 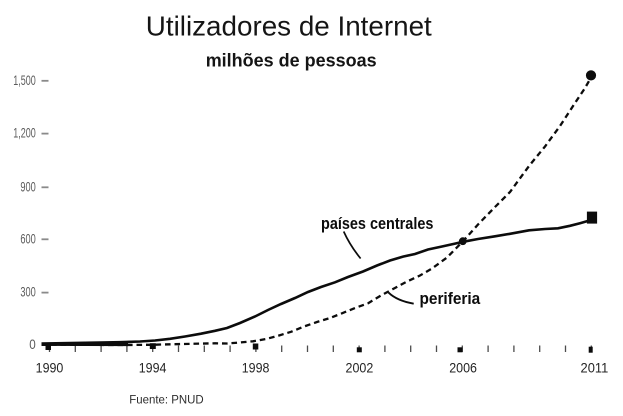 What do you see at coordinates (28, 292) in the screenshot?
I see `svg-text: 300` at bounding box center [28, 292].